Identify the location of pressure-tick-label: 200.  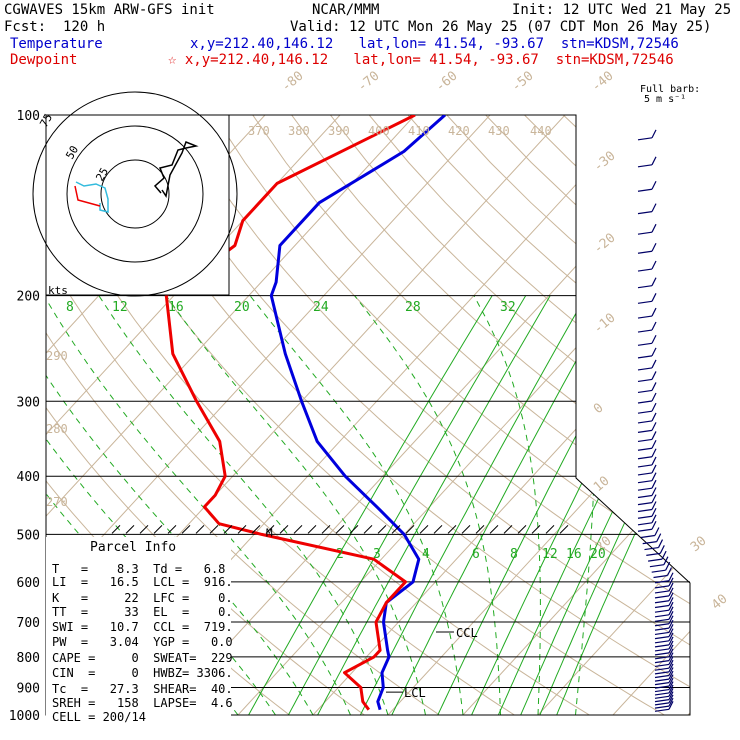
(28, 297).